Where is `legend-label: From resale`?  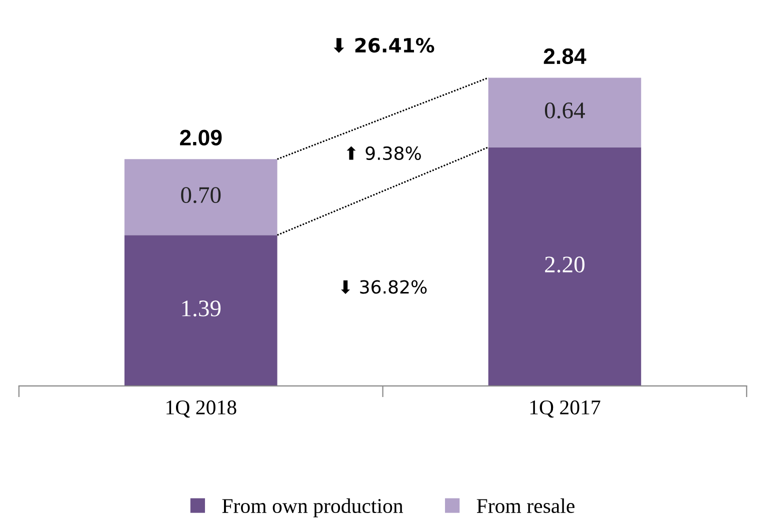 legend-label: From resale is located at coordinates (525, 506).